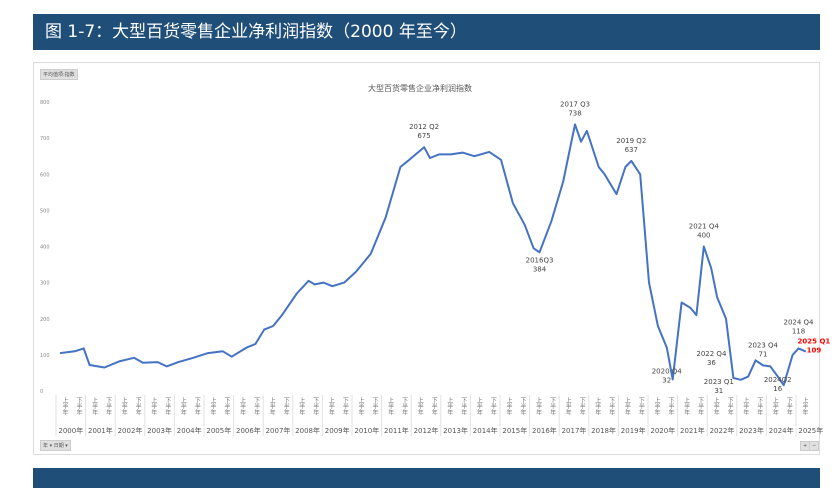  What do you see at coordinates (45, 284) in the screenshot?
I see `y-tick-label: 300` at bounding box center [45, 284].